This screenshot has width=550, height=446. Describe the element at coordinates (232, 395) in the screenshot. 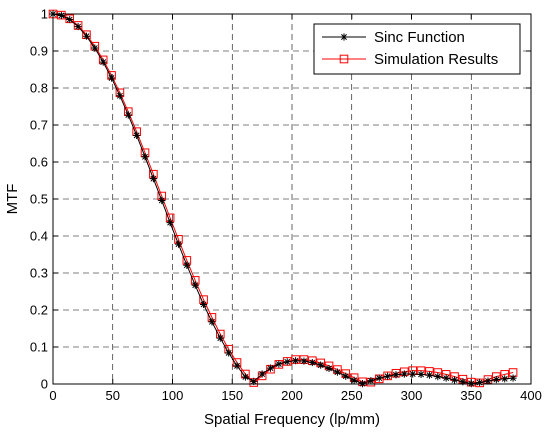

I see `x-tick-label: 150` at that location.